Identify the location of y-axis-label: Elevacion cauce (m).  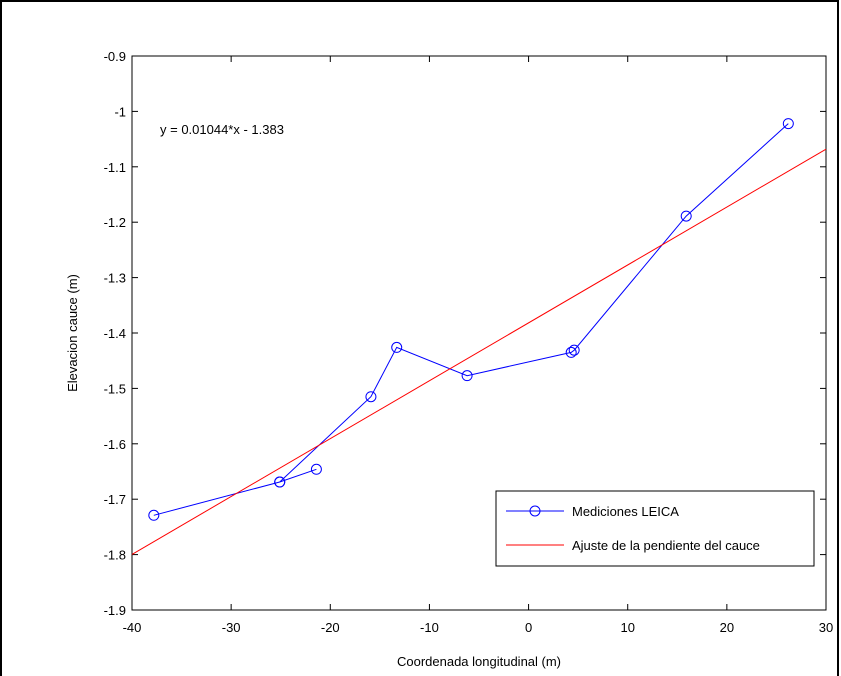
(72, 333).